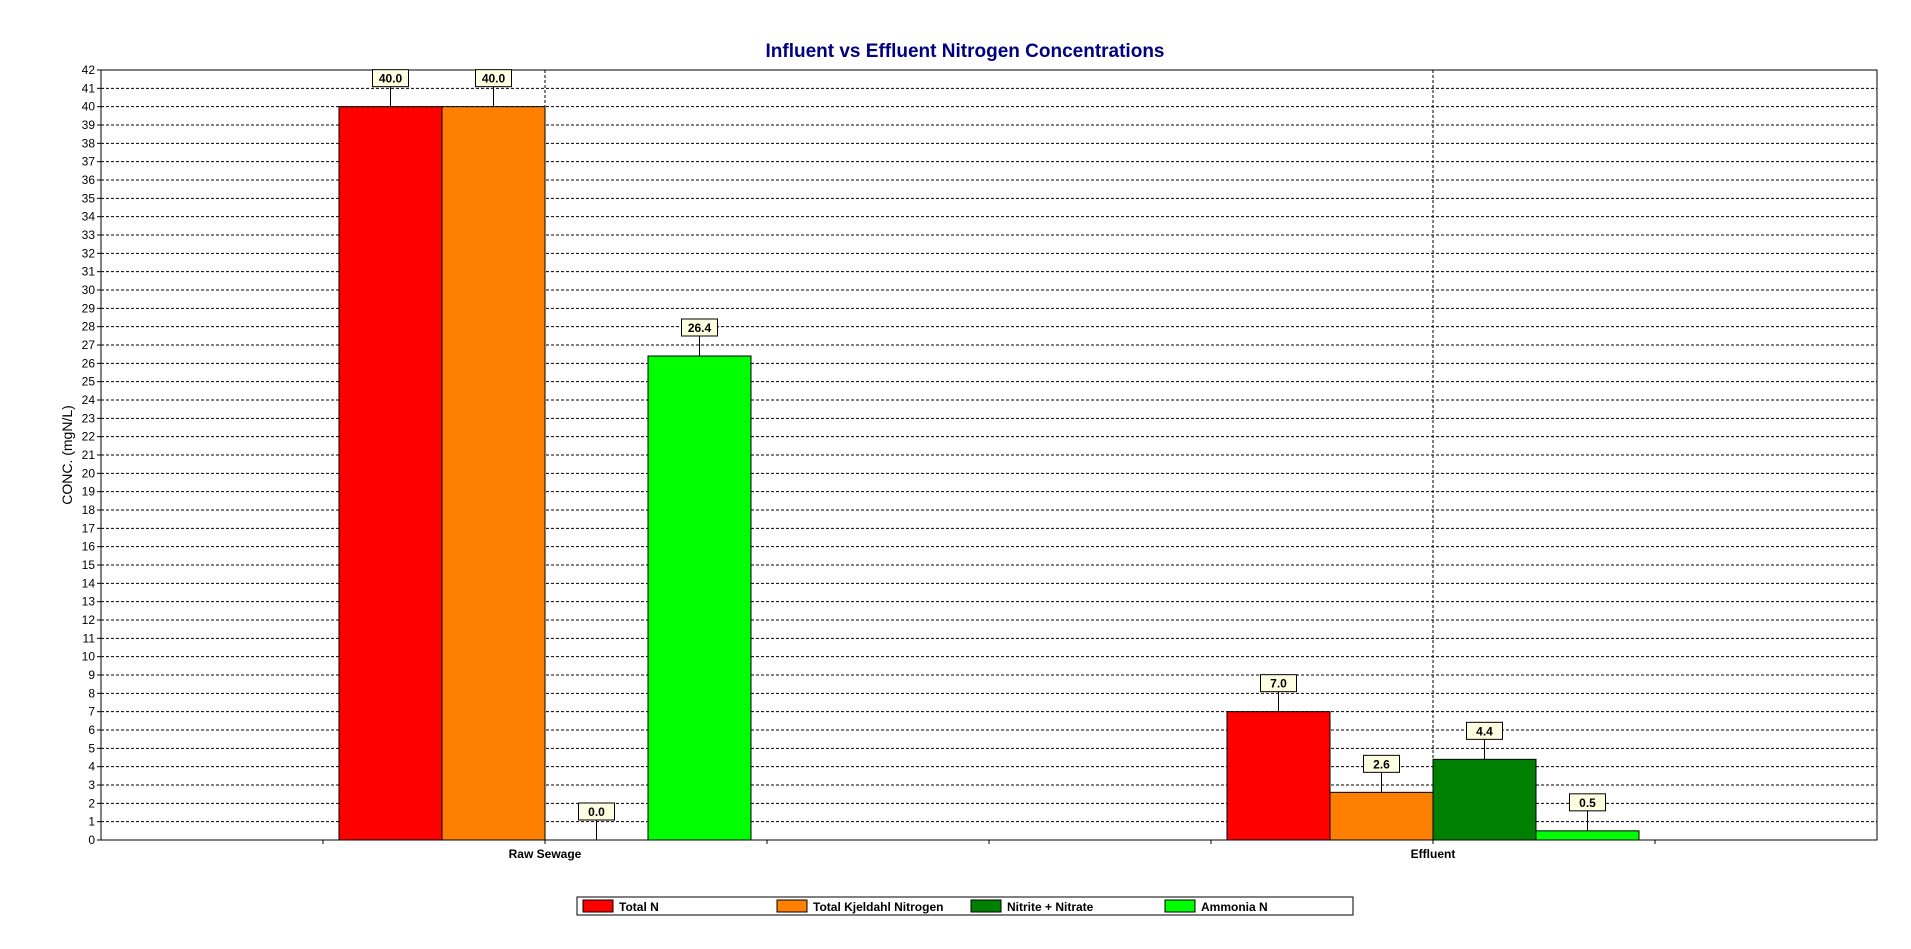  What do you see at coordinates (89, 492) in the screenshot?
I see `y-tick-label: 19` at bounding box center [89, 492].